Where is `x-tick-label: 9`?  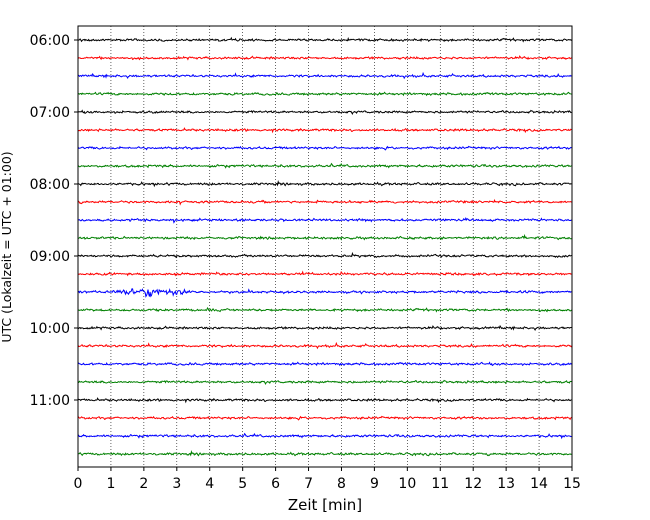 x-tick-label: 9 is located at coordinates (374, 484).